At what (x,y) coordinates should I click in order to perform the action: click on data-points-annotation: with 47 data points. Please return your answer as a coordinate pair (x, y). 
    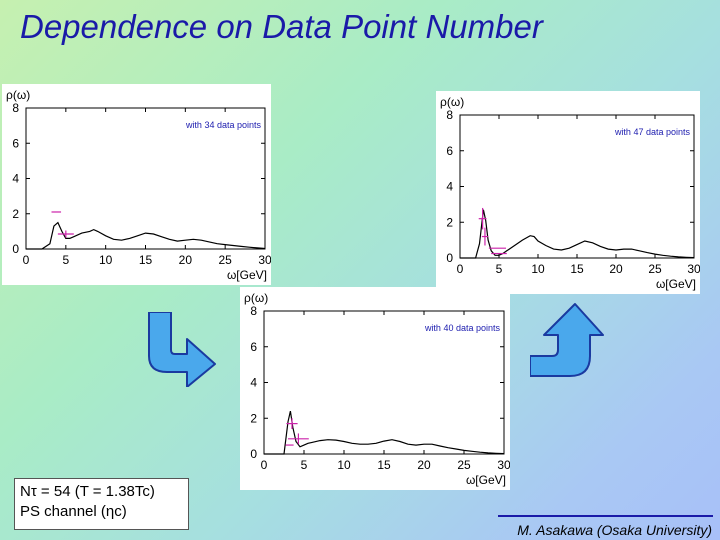
    Looking at the image, I should click on (652, 132).